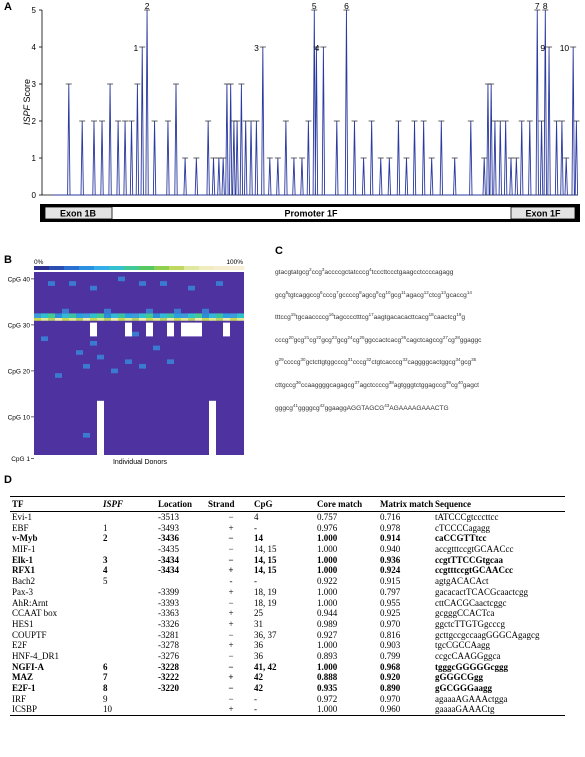 Image resolution: width=585 pixels, height=757 pixels. I want to click on table-cell-cpg: 14, 15, so click(265, 570).